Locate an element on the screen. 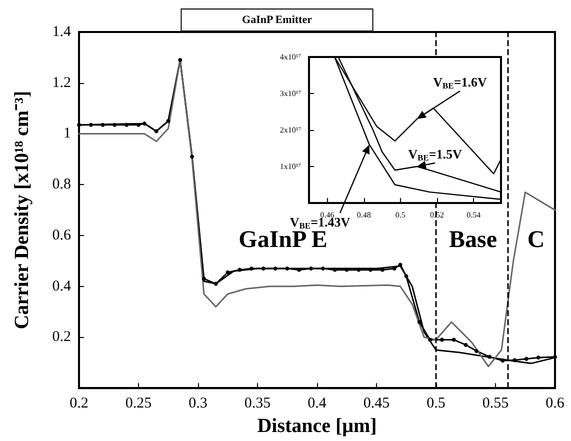  x-tick-label: 0.48 is located at coordinates (363, 215).